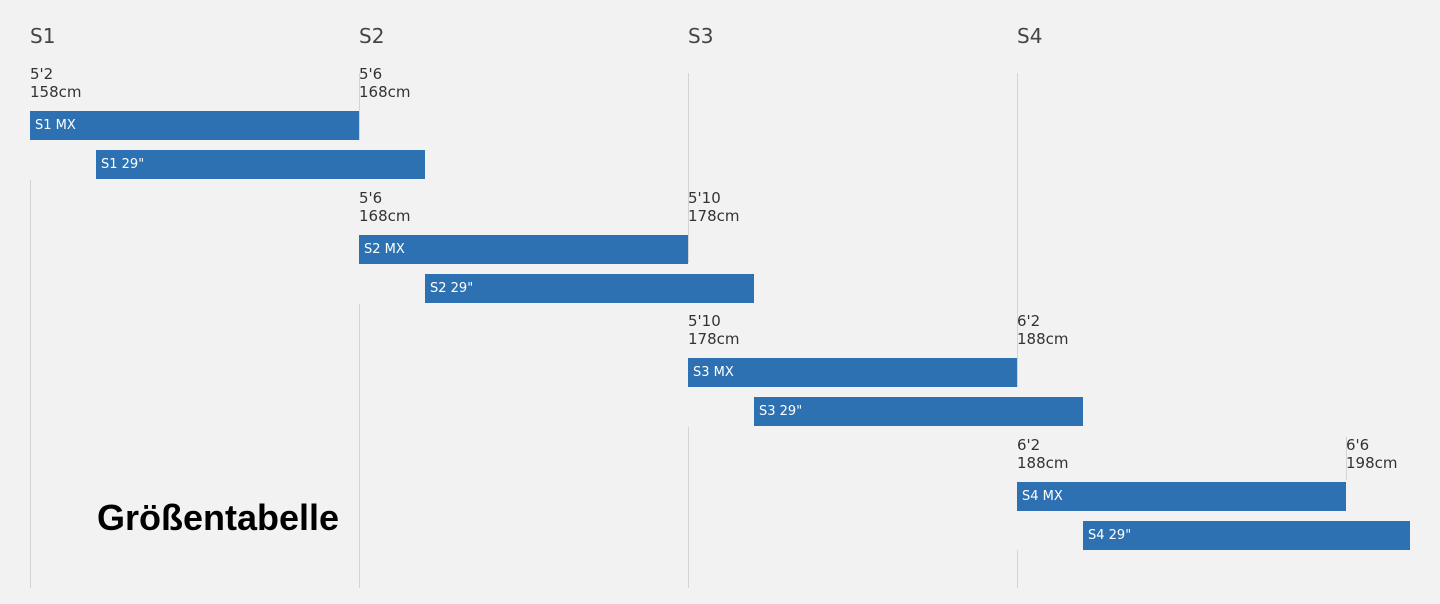 This screenshot has width=1440, height=604. What do you see at coordinates (1181, 496) in the screenshot?
I see `bar-s4-mx: S4 MX` at bounding box center [1181, 496].